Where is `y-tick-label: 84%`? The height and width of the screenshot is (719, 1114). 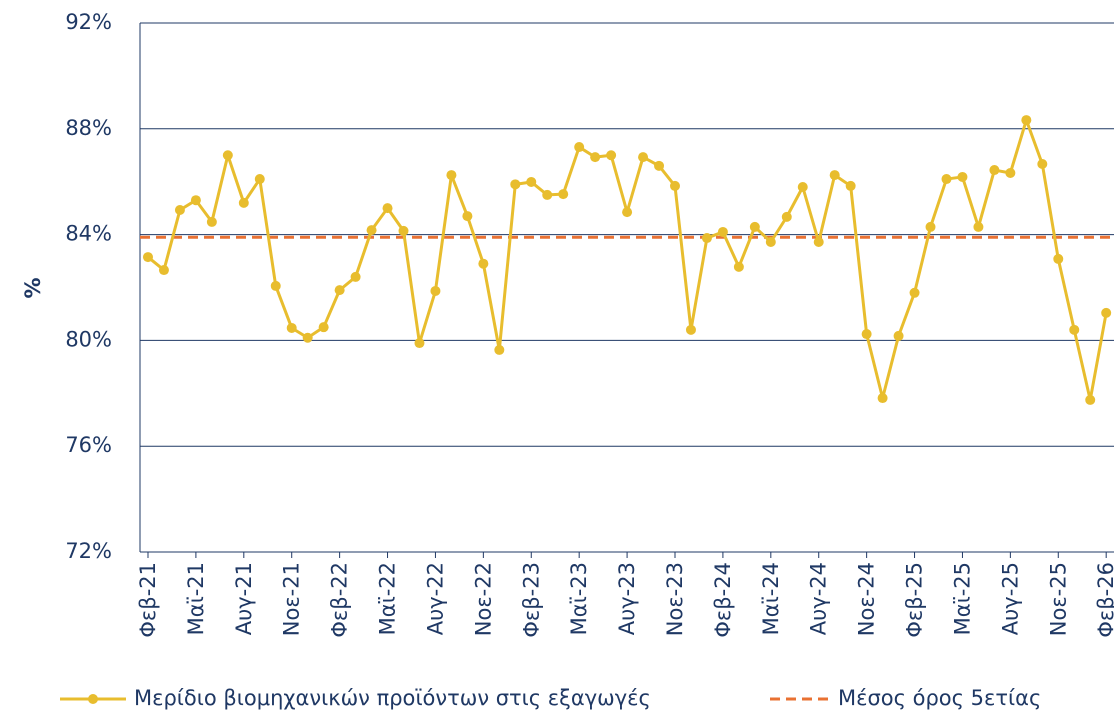 y-tick-label: 84% is located at coordinates (88, 234).